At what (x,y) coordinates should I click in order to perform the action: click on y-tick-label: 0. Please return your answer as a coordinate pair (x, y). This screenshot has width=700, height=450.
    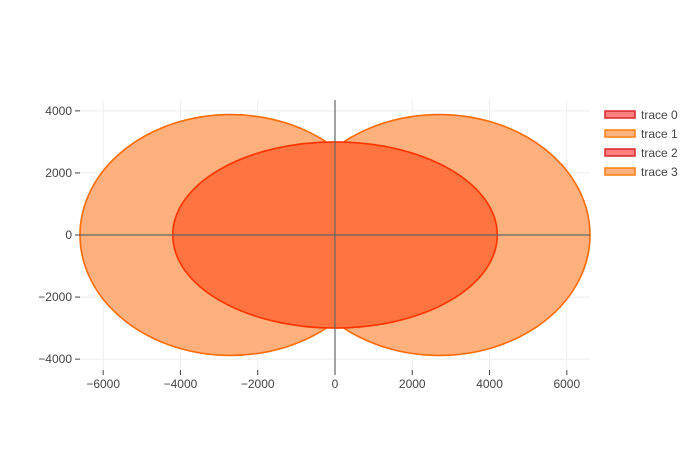
    Looking at the image, I should click on (68, 235).